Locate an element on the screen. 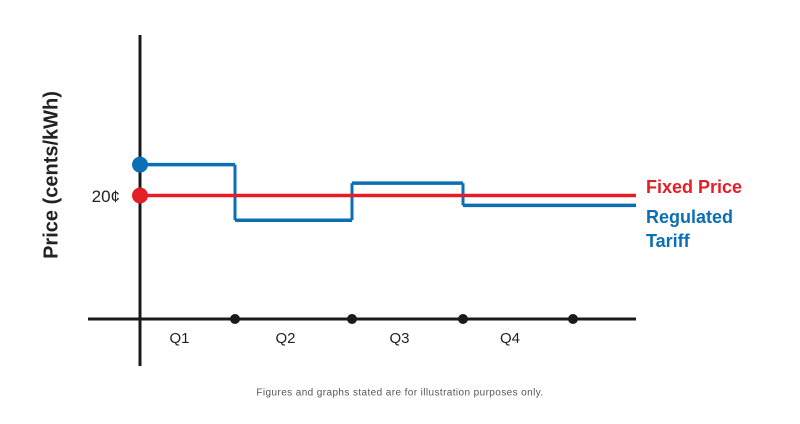  x-tick-label: Q4 is located at coordinates (510, 338).